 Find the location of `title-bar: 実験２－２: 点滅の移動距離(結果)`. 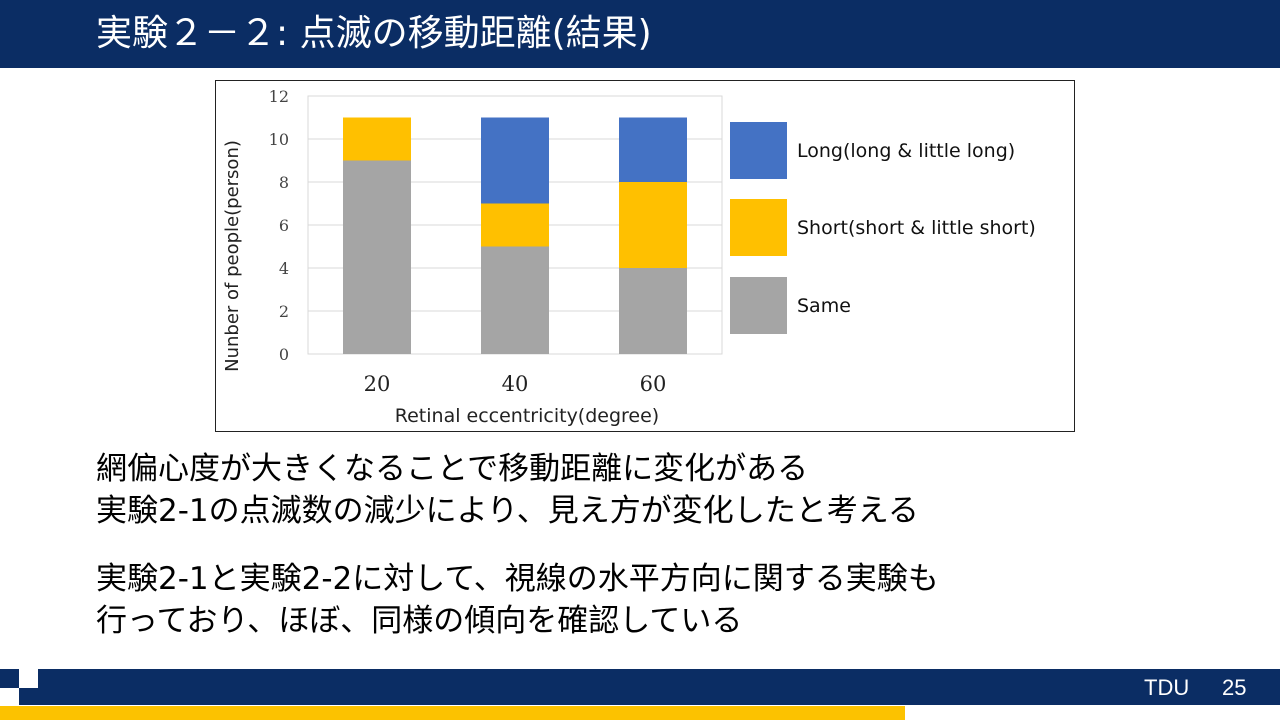

title-bar: 実験２－２: 点滅の移動距離(結果) is located at coordinates (640, 34).